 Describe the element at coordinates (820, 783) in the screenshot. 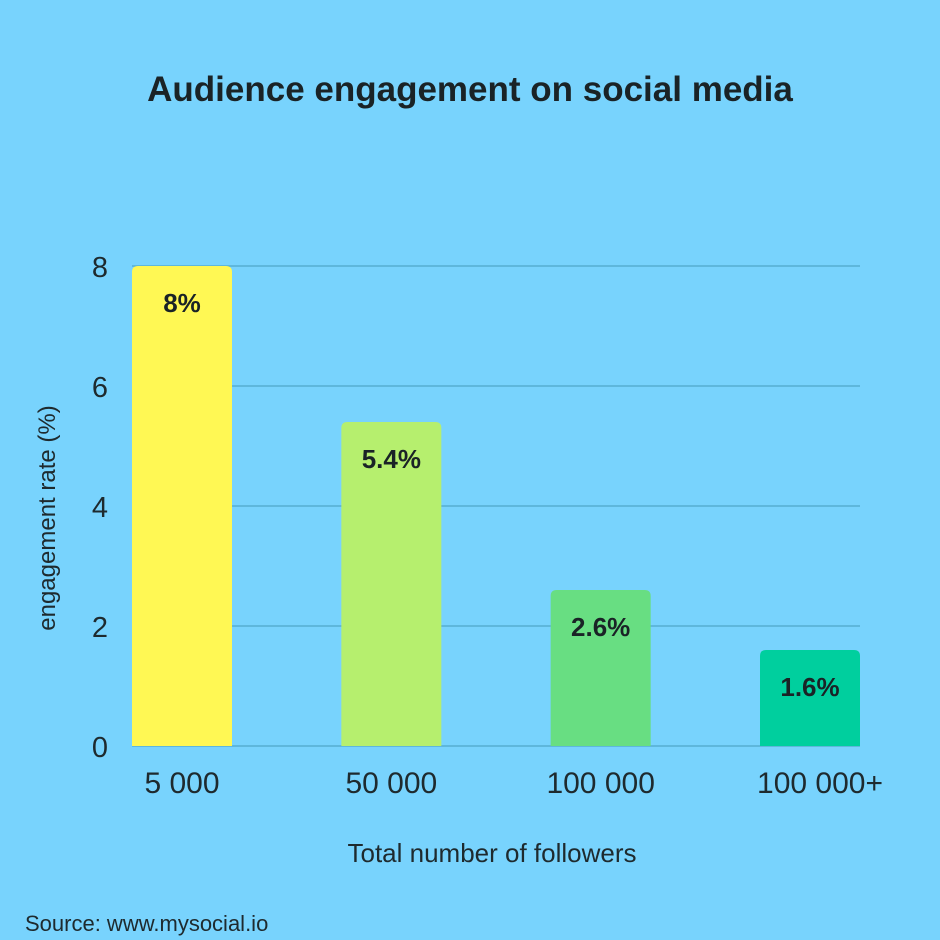

I see `x-tick-label: 100 000+` at that location.